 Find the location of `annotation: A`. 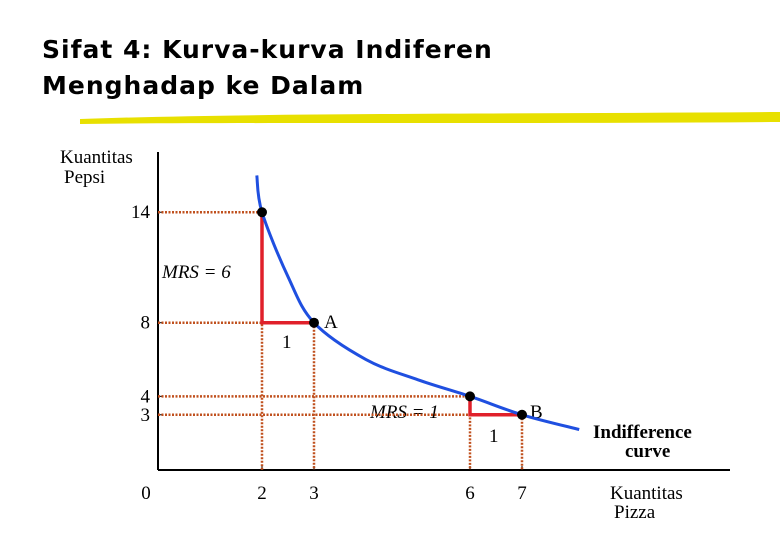

annotation: A is located at coordinates (331, 322).